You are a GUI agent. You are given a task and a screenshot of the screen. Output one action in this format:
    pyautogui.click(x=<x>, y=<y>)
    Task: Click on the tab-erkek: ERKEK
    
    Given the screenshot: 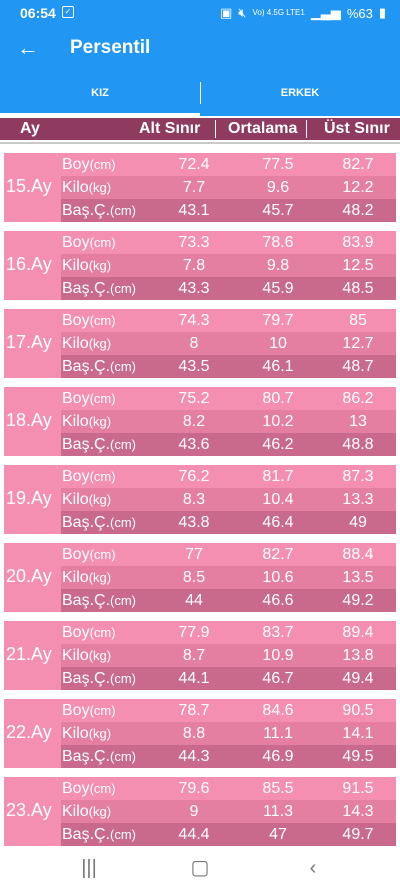 What is the action you would take?
    pyautogui.click(x=300, y=93)
    